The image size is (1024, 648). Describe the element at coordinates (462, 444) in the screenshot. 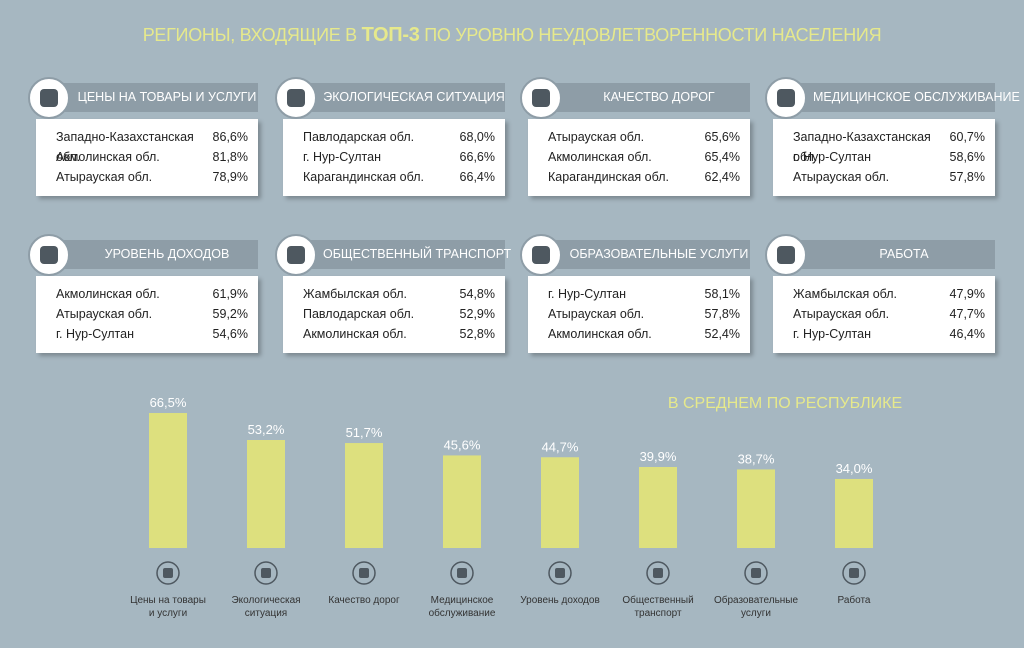

I see `value-label: 45,6%` at that location.